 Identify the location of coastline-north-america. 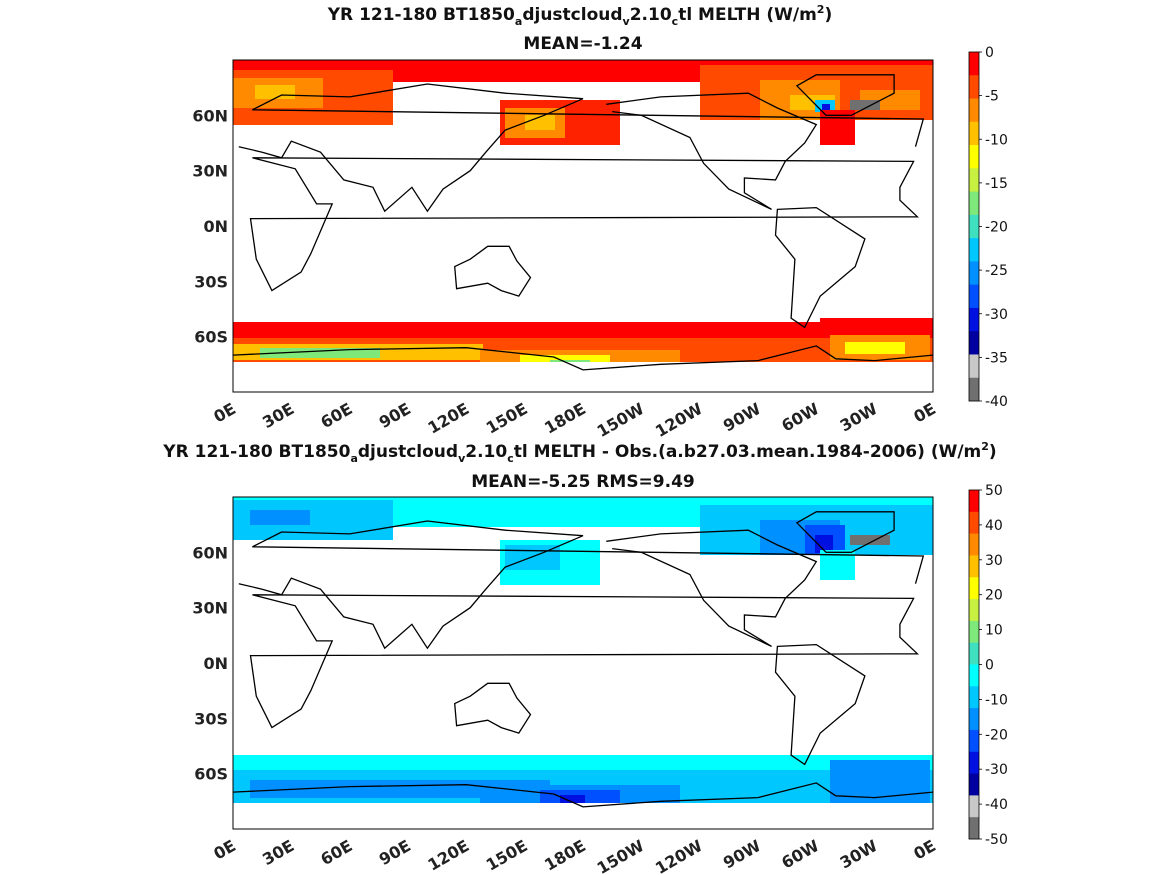
(712, 151).